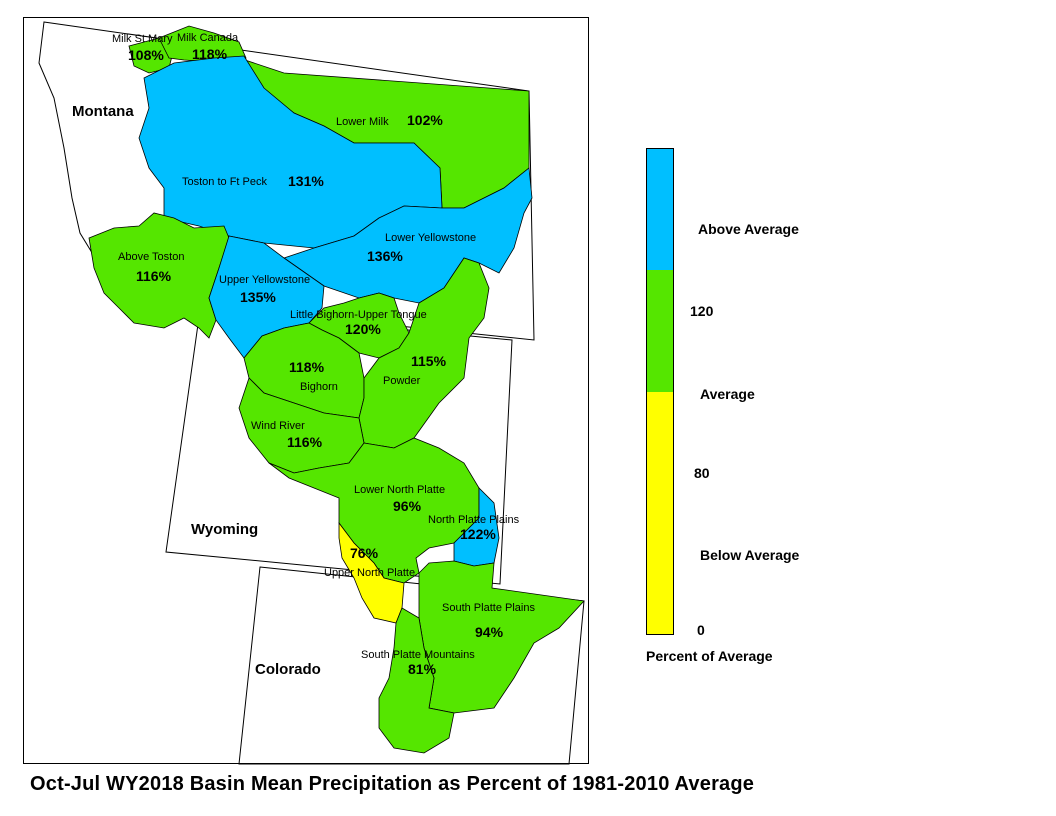 The width and height of the screenshot is (1056, 816). Describe the element at coordinates (224, 529) in the screenshot. I see `state-label-wyoming: Wyoming` at that location.